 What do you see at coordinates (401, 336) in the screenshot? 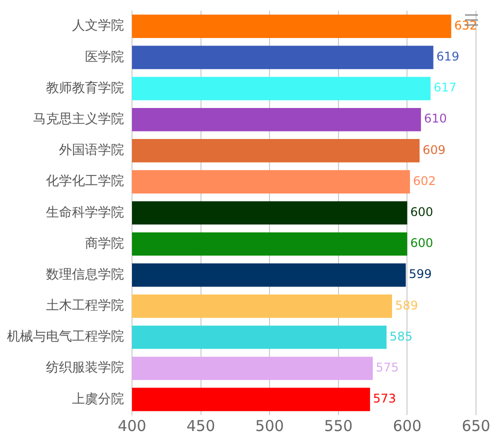
I see `data-label: 585` at bounding box center [401, 336].